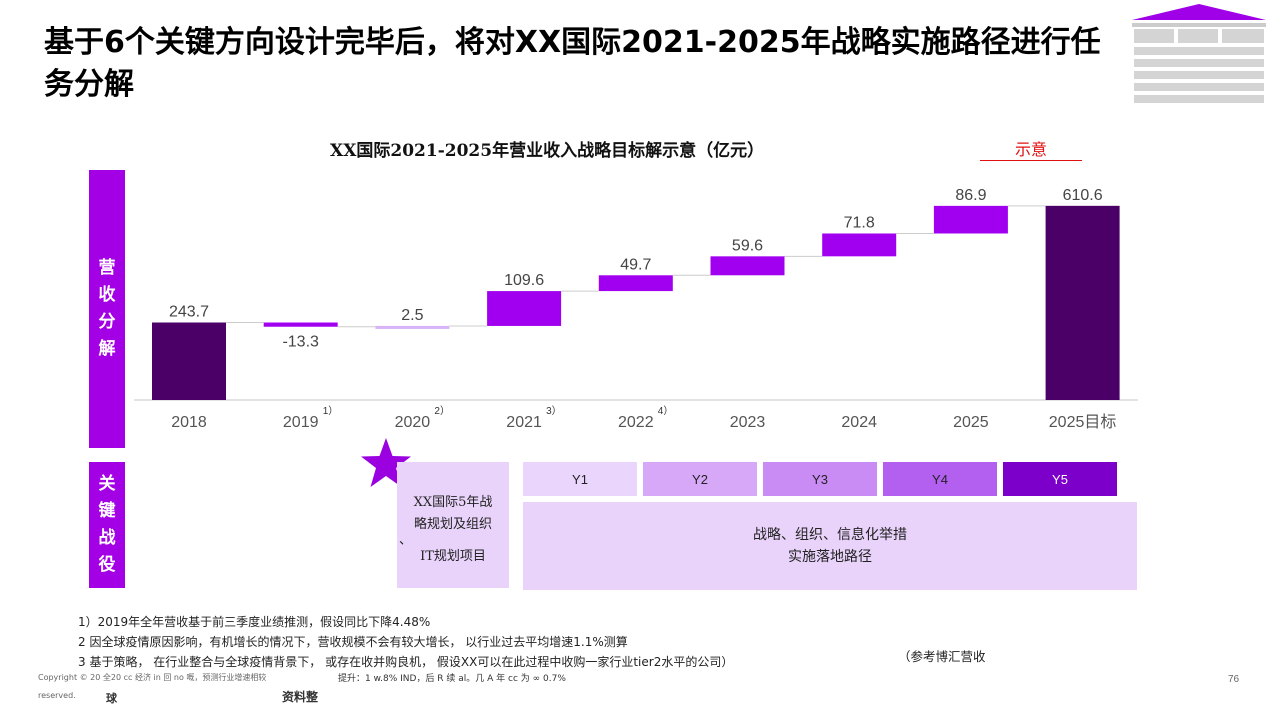 The width and height of the screenshot is (1280, 720). I want to click on value-label-2019: -13.3, so click(300, 342).